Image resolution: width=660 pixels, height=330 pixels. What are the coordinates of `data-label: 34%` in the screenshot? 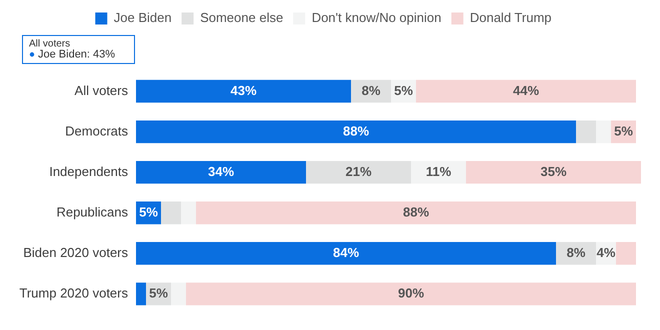 It's located at (221, 171).